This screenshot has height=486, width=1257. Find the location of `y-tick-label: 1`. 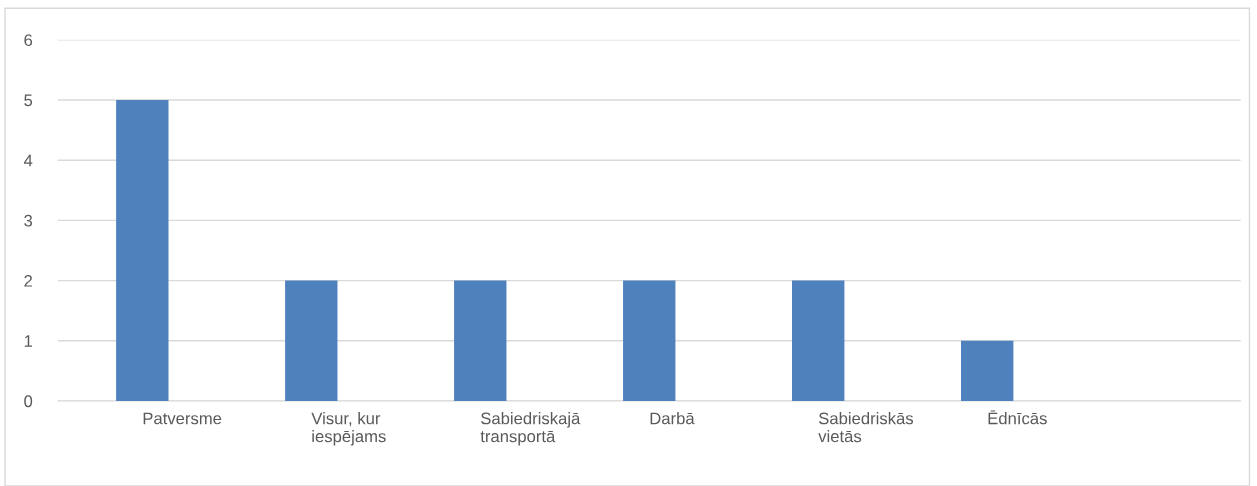

y-tick-label: 1 is located at coordinates (28, 341).